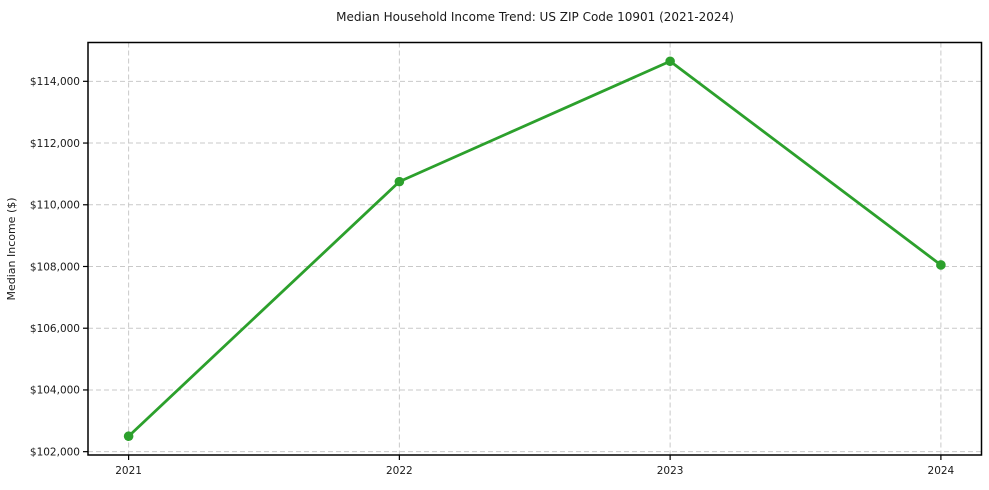  Describe the element at coordinates (941, 471) in the screenshot. I see `x-tick-label: 2024` at that location.